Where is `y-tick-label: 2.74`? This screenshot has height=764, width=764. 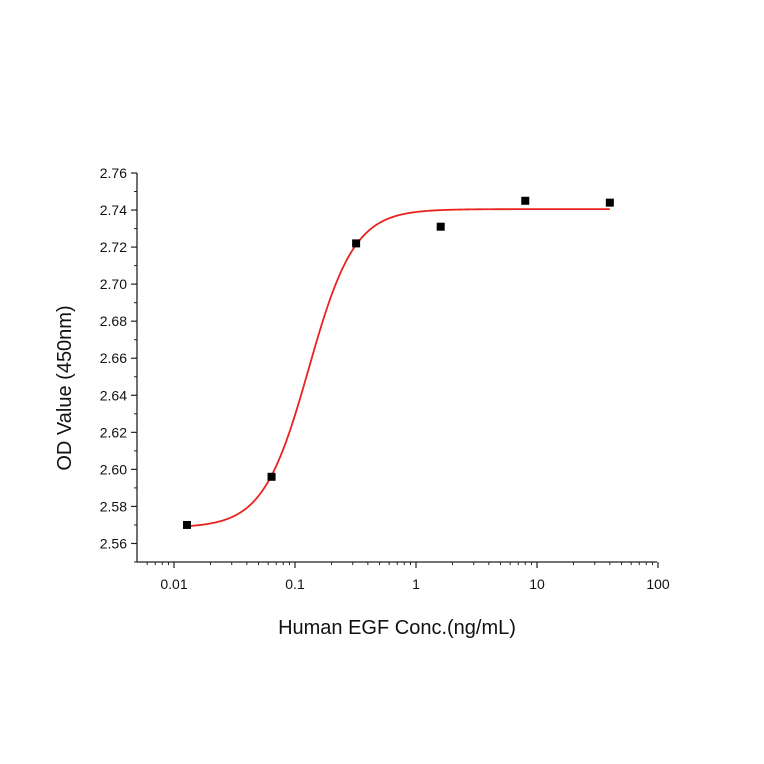
y-tick-label: 2.74 is located at coordinates (113, 210).